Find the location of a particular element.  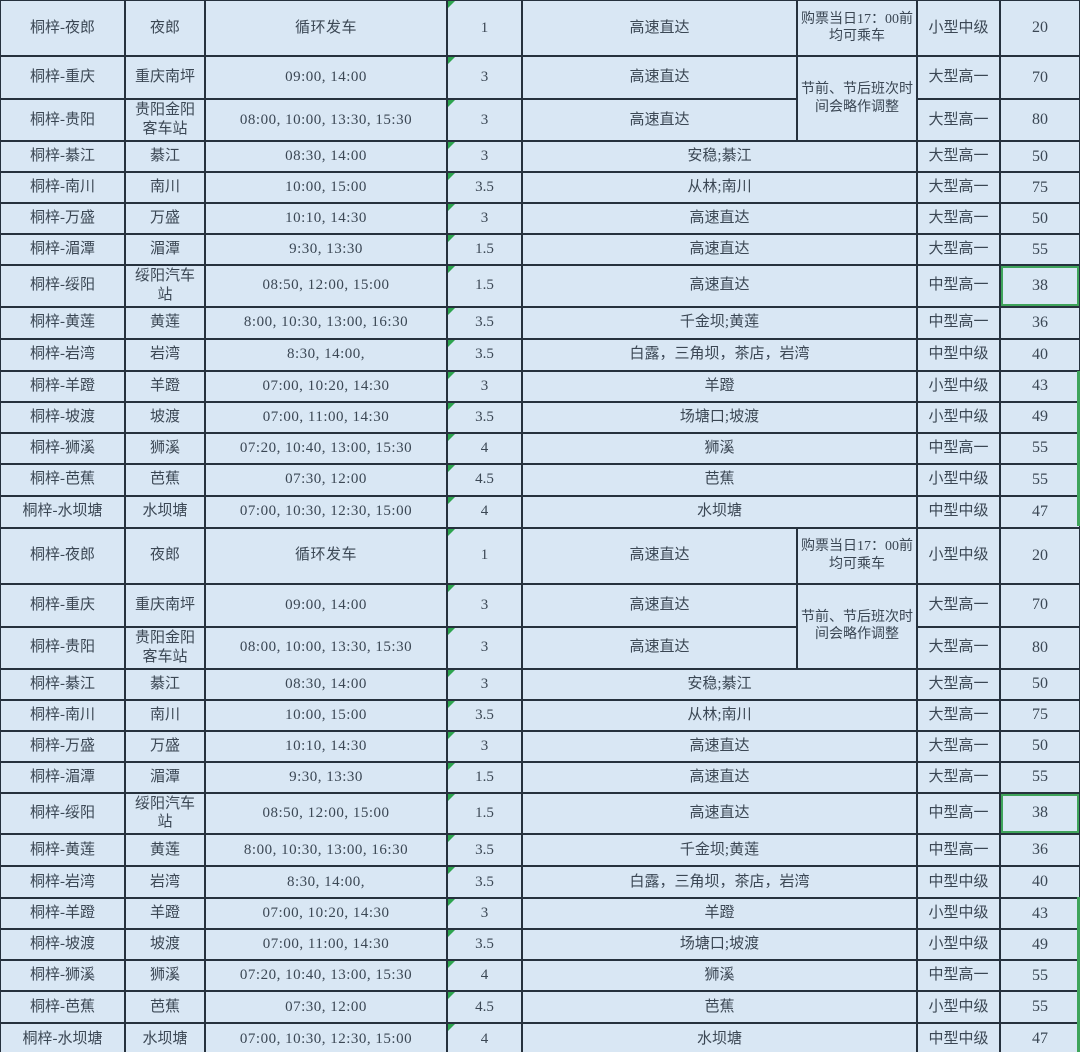

cell-route: 桐梓-綦江 is located at coordinates (63, 156).